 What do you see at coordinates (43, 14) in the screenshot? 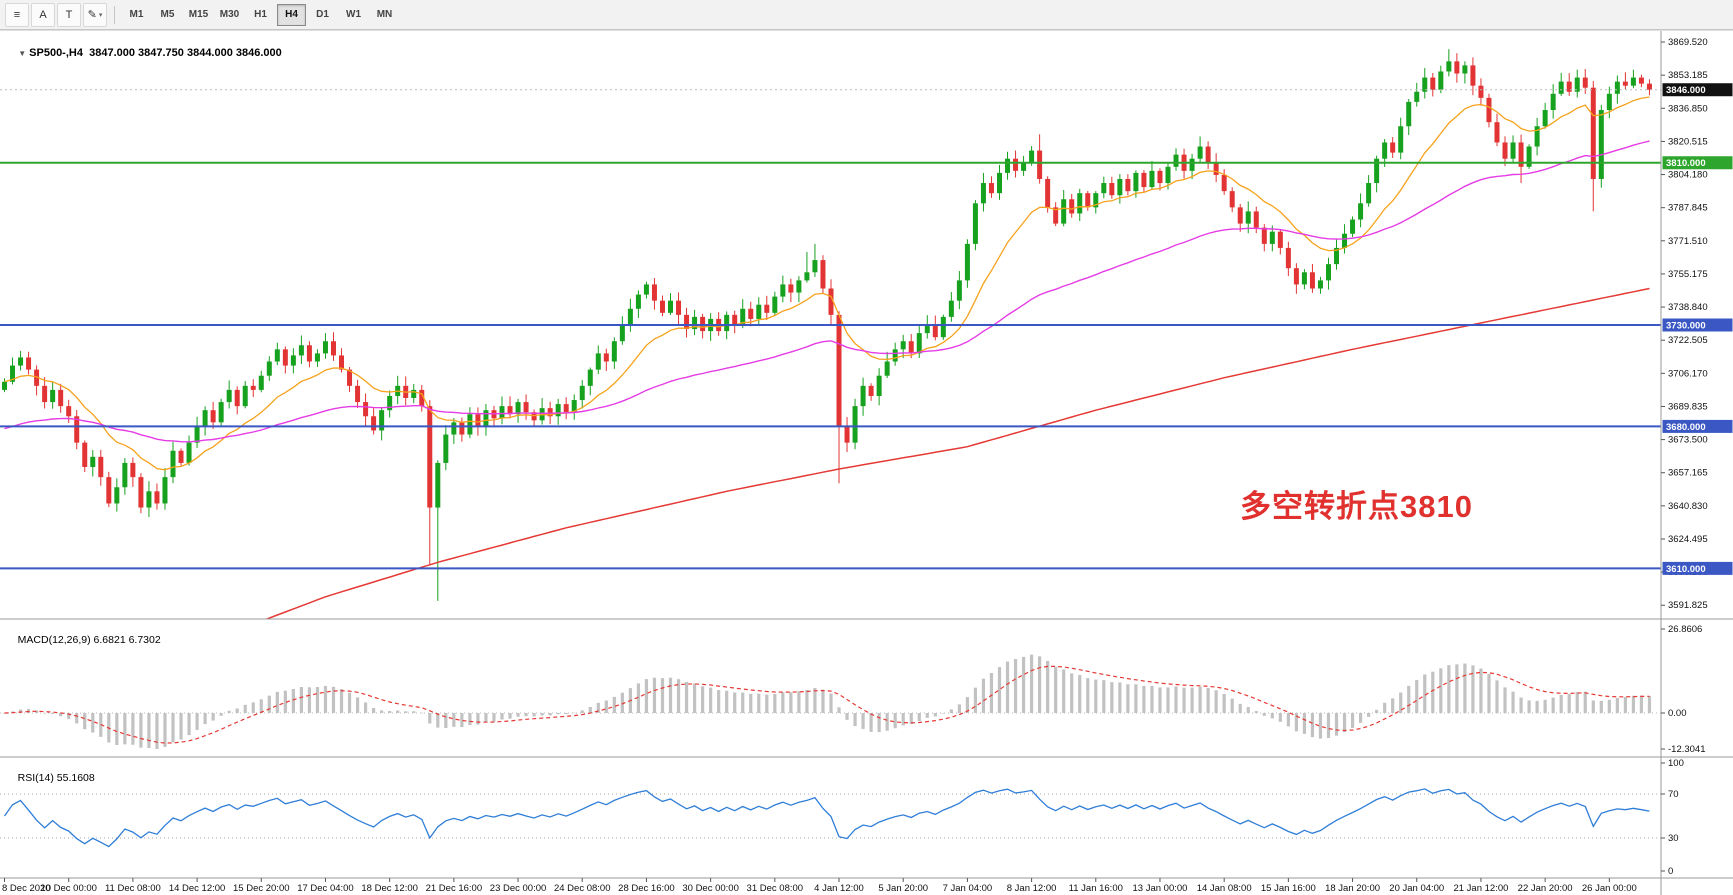
I see `font-tool-button: A` at bounding box center [43, 14].